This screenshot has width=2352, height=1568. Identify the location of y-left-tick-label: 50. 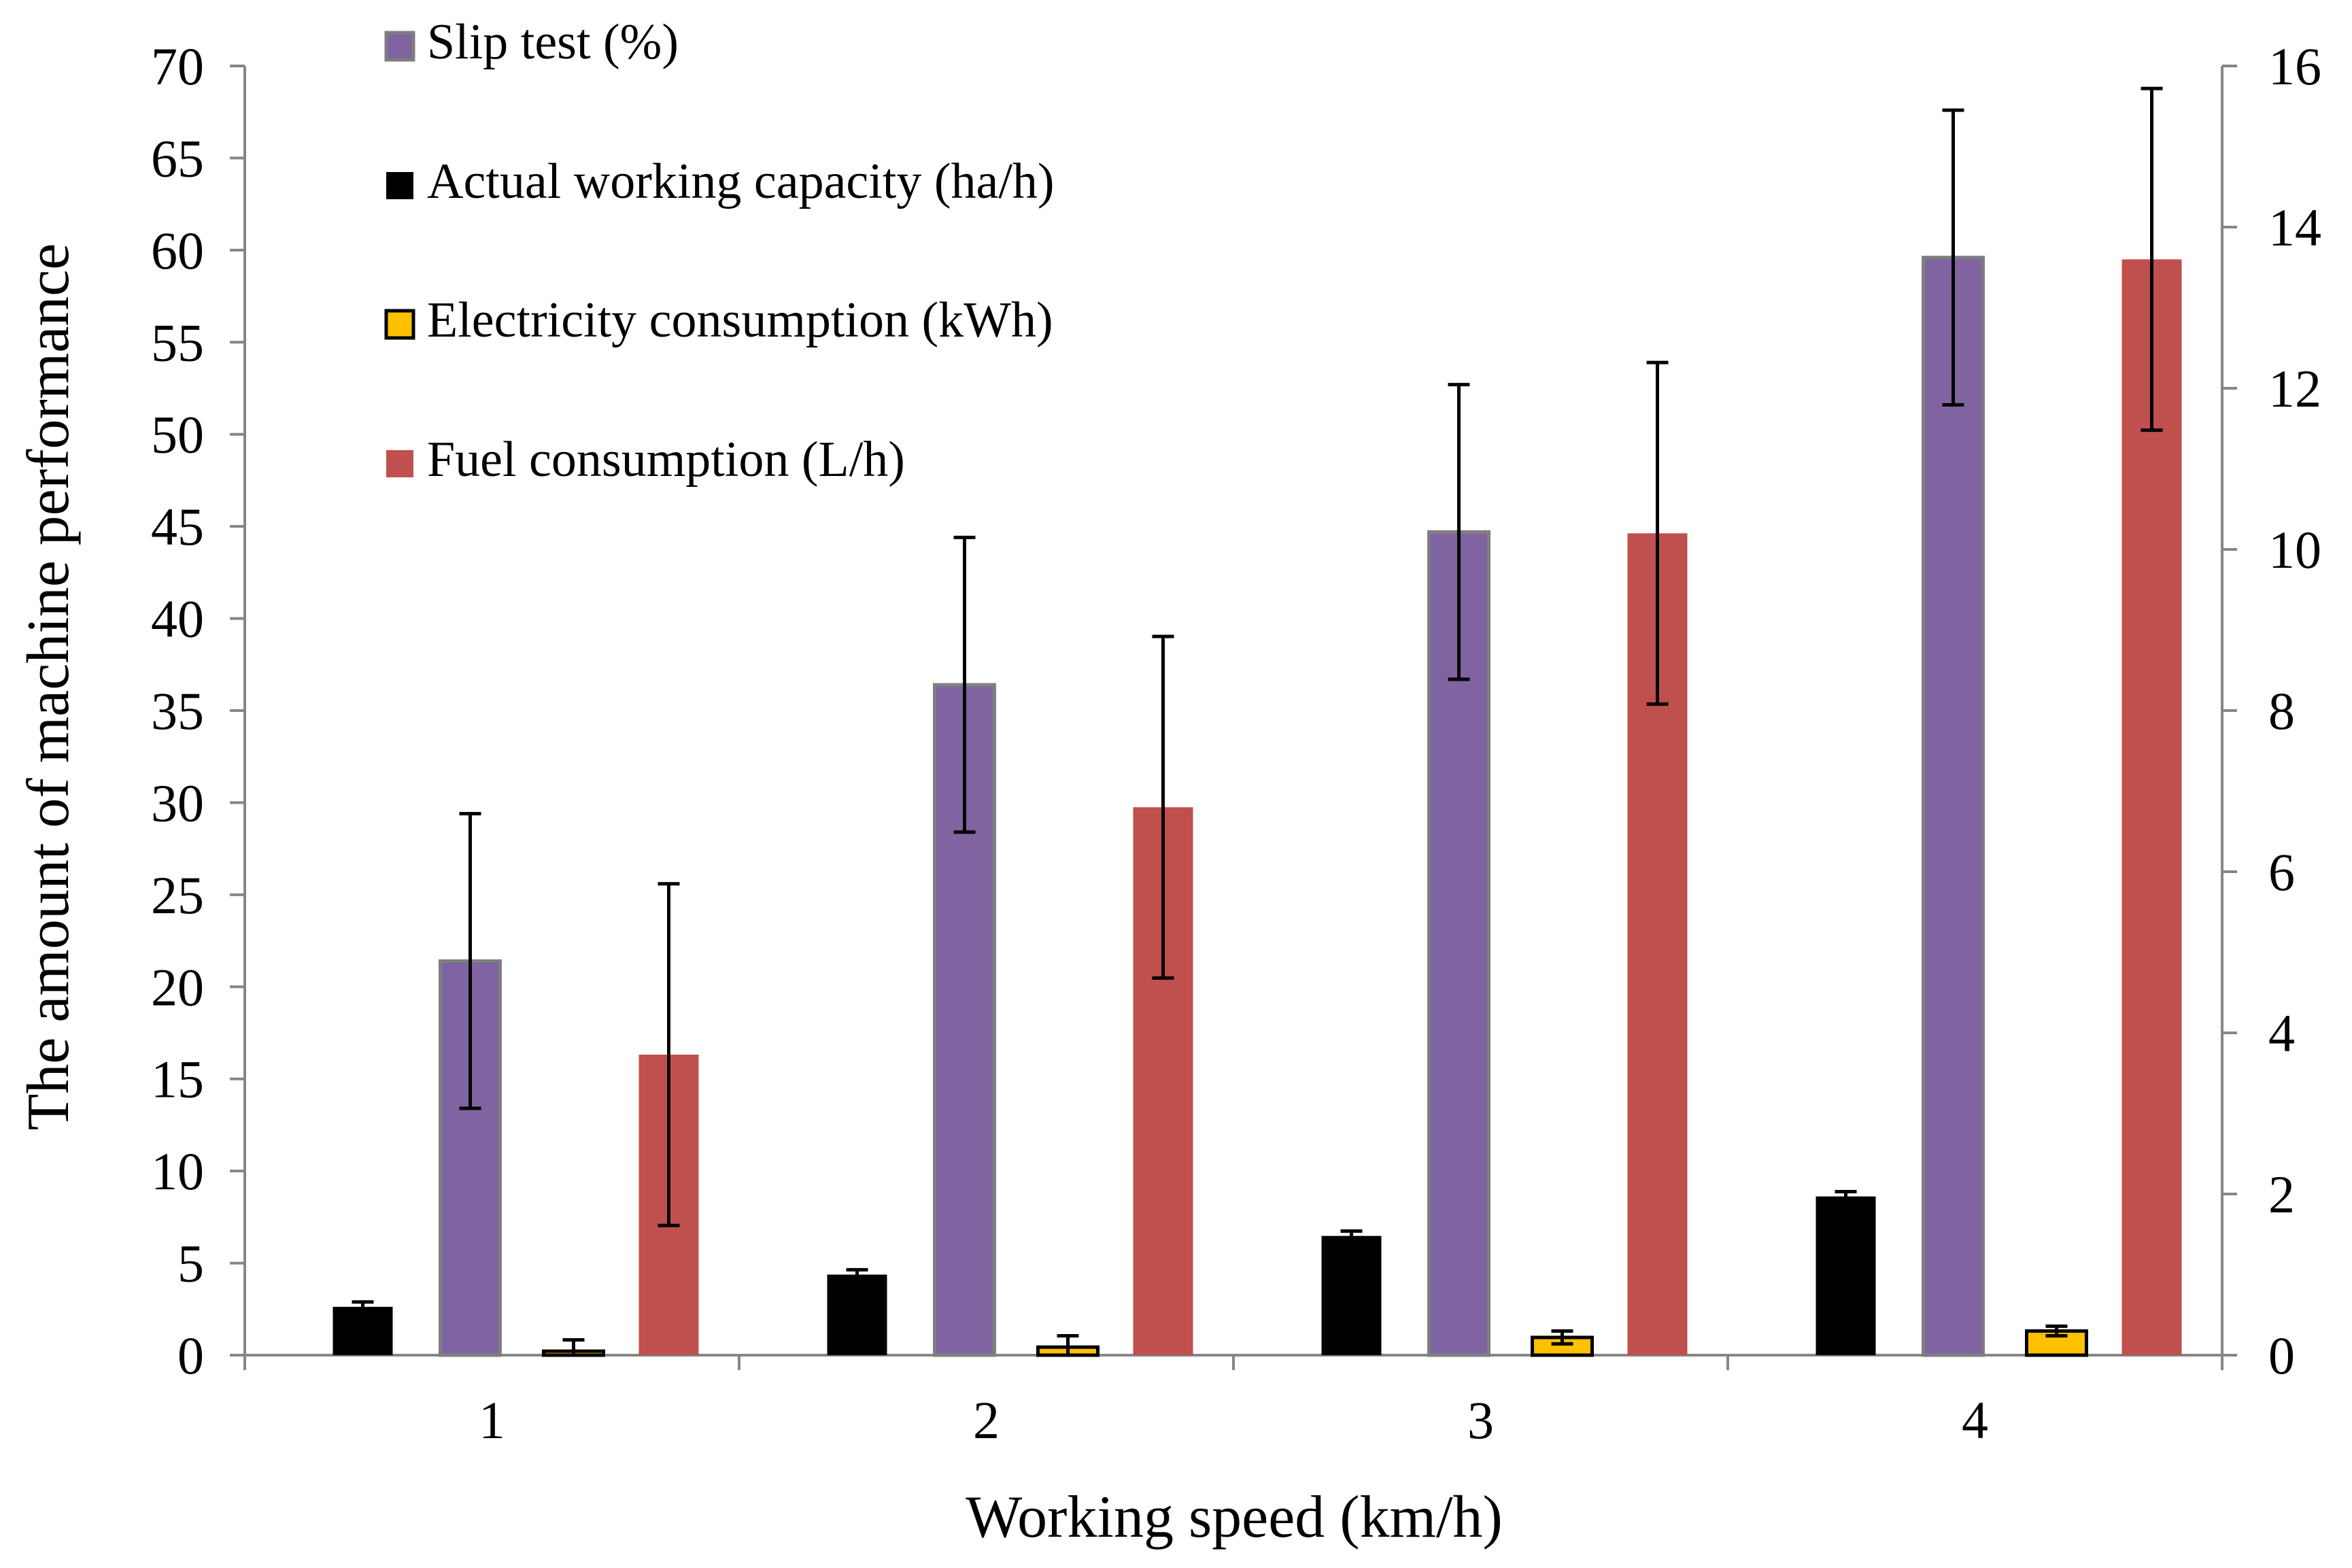
(177, 434).